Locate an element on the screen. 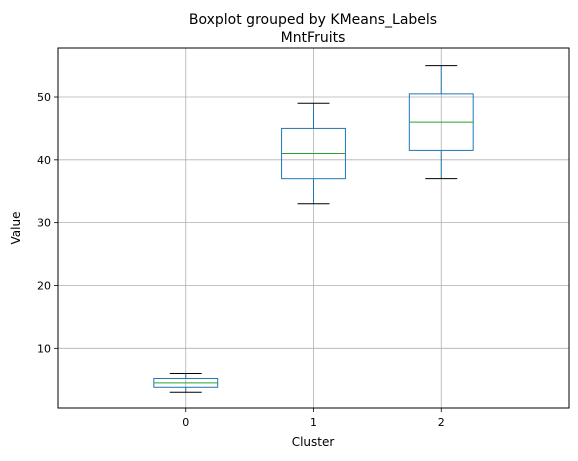 The image size is (578, 461). chart-suptitle: Boxplot grouped by KMeans_Labels is located at coordinates (313, 20).